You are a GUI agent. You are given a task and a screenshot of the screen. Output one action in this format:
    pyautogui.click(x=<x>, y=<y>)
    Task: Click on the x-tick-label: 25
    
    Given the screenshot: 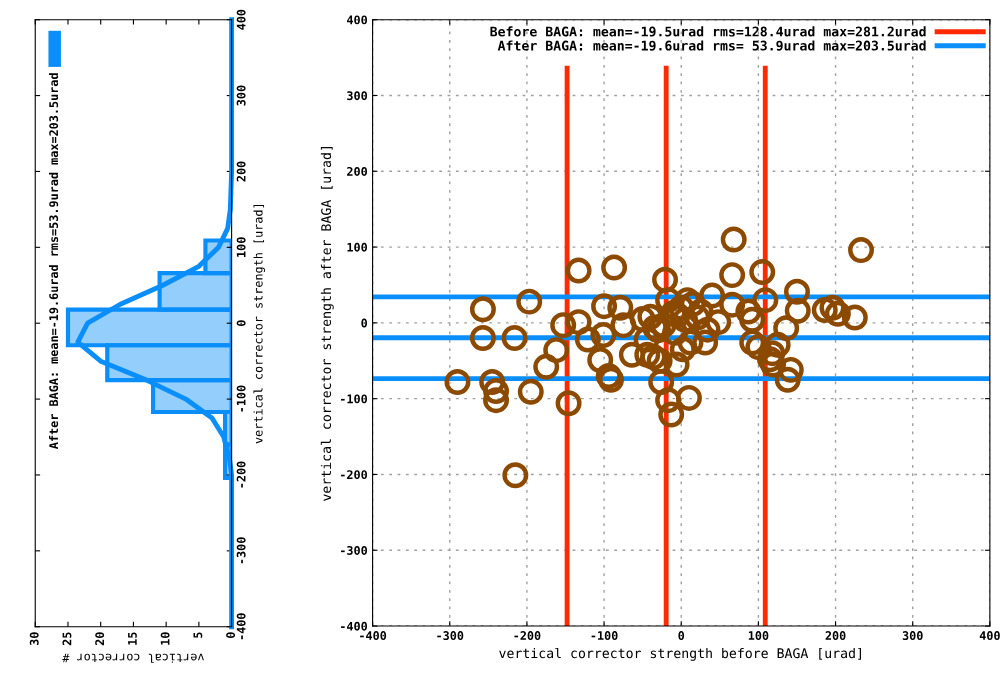 What is the action you would take?
    pyautogui.click(x=67, y=639)
    